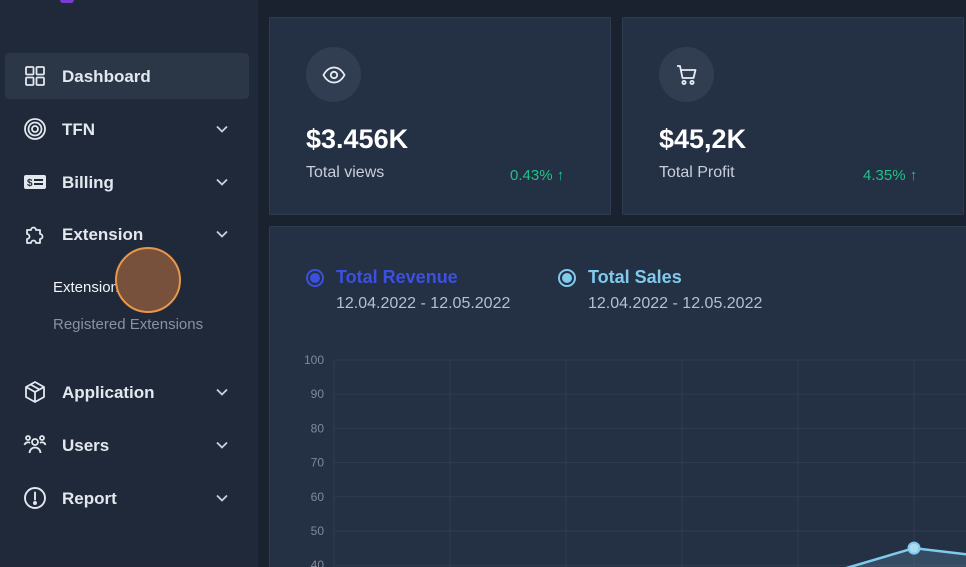  Describe the element at coordinates (318, 394) in the screenshot. I see `y-tick-label: 90` at that location.